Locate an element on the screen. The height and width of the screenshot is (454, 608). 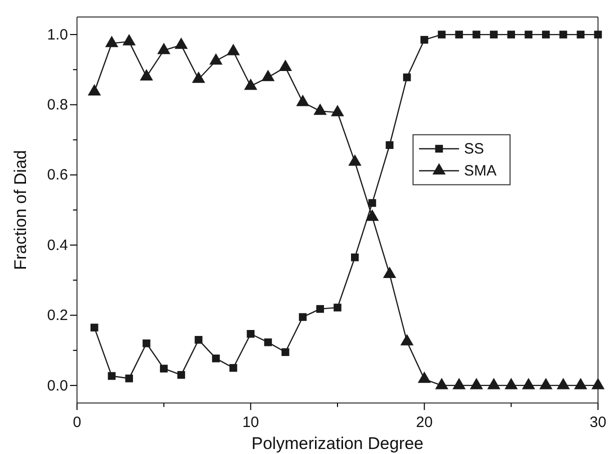
x-axis-title: Polymerization Degree is located at coordinates (338, 443).